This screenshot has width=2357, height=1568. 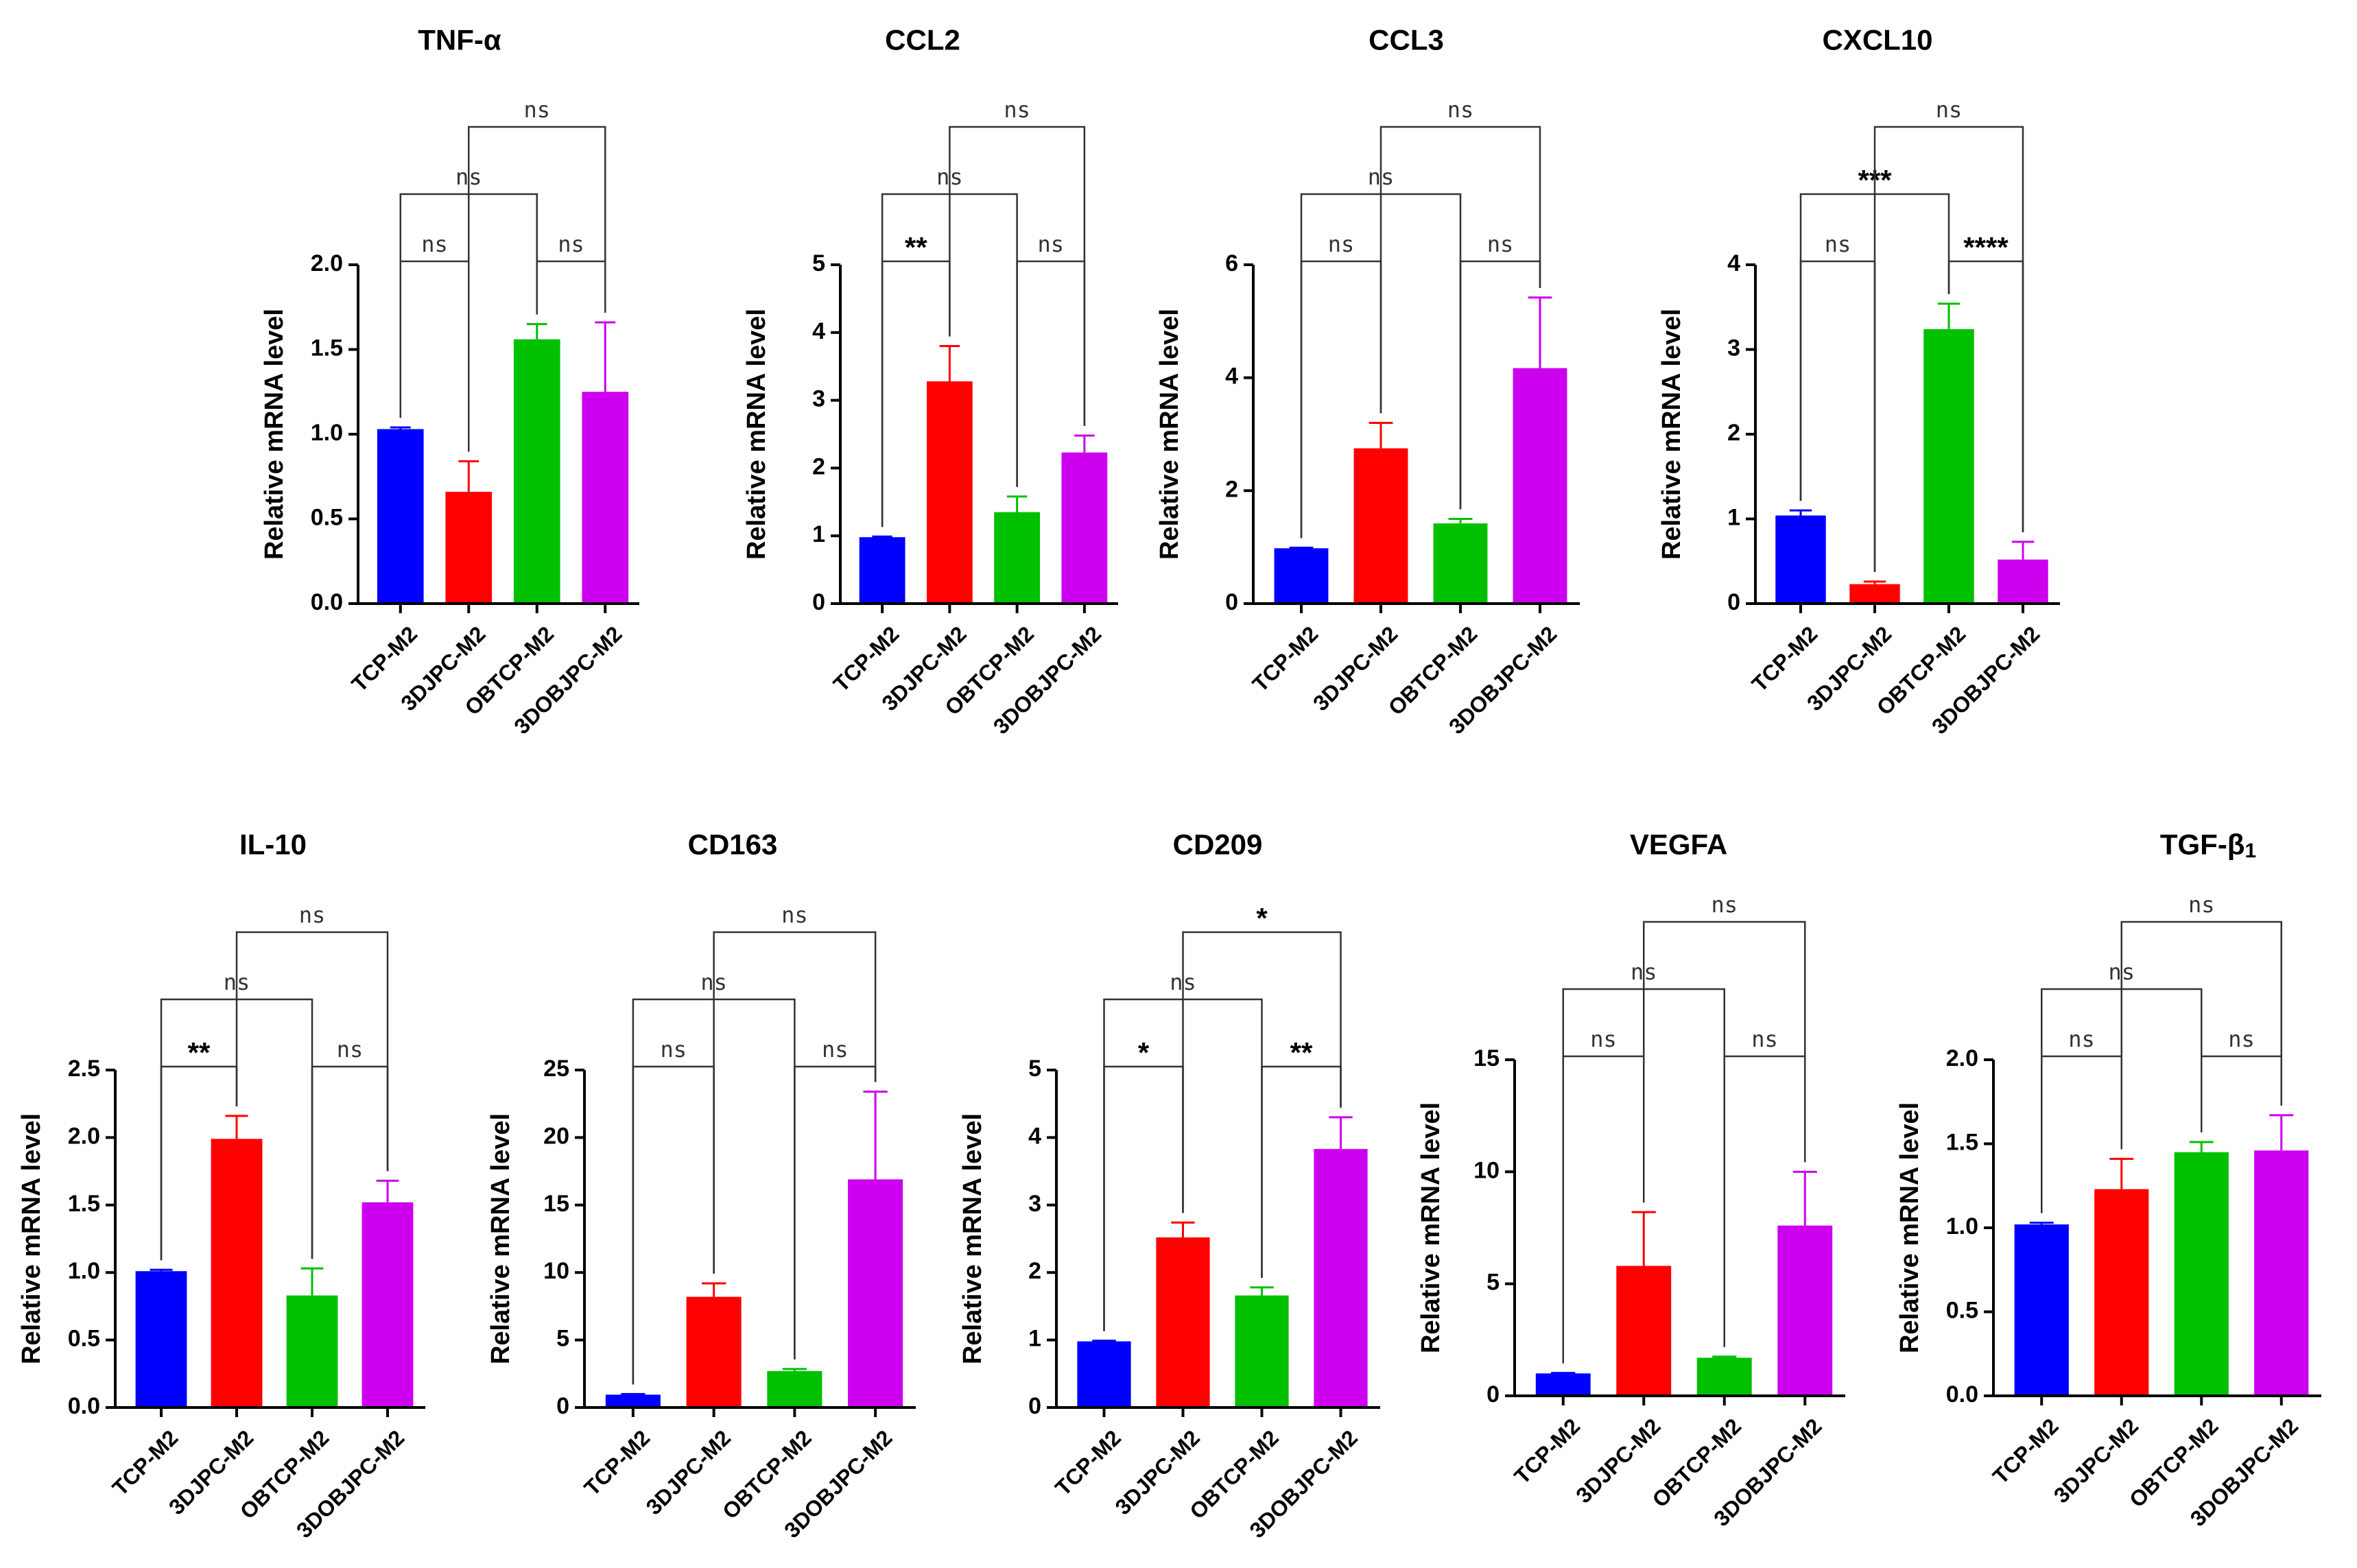 I want to click on significance-bracket: *, so click(x=1262, y=1057).